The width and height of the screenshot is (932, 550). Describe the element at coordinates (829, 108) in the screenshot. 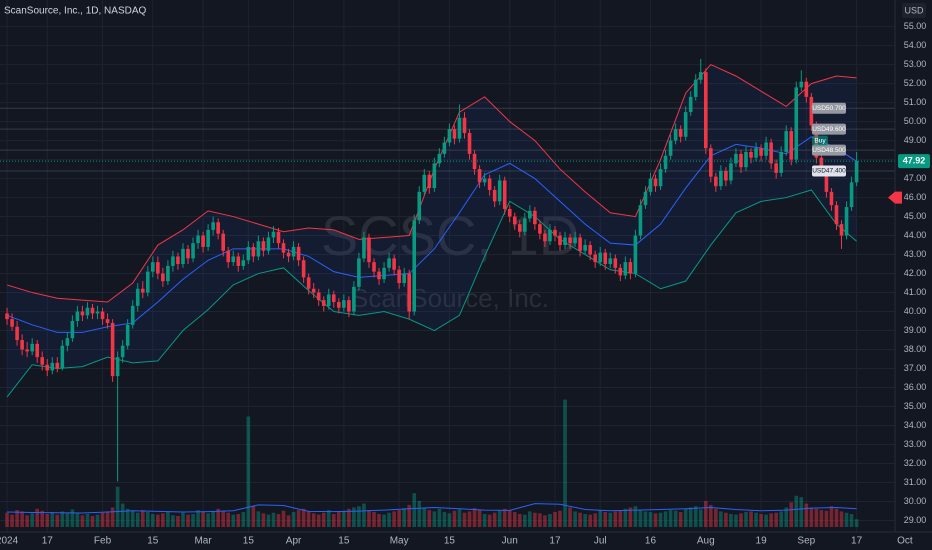

I see `order-label: USD50.700` at that location.